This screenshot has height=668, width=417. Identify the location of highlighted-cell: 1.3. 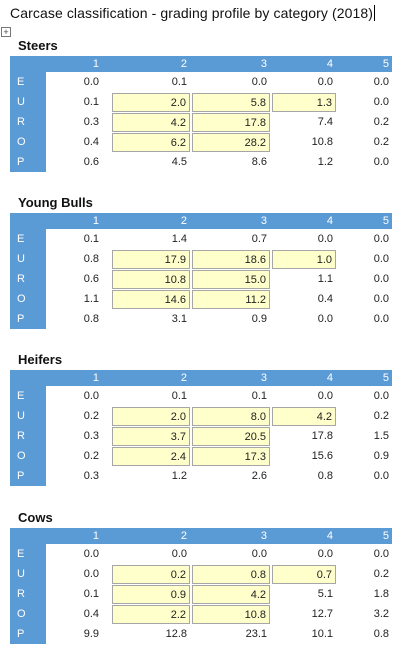
(304, 102).